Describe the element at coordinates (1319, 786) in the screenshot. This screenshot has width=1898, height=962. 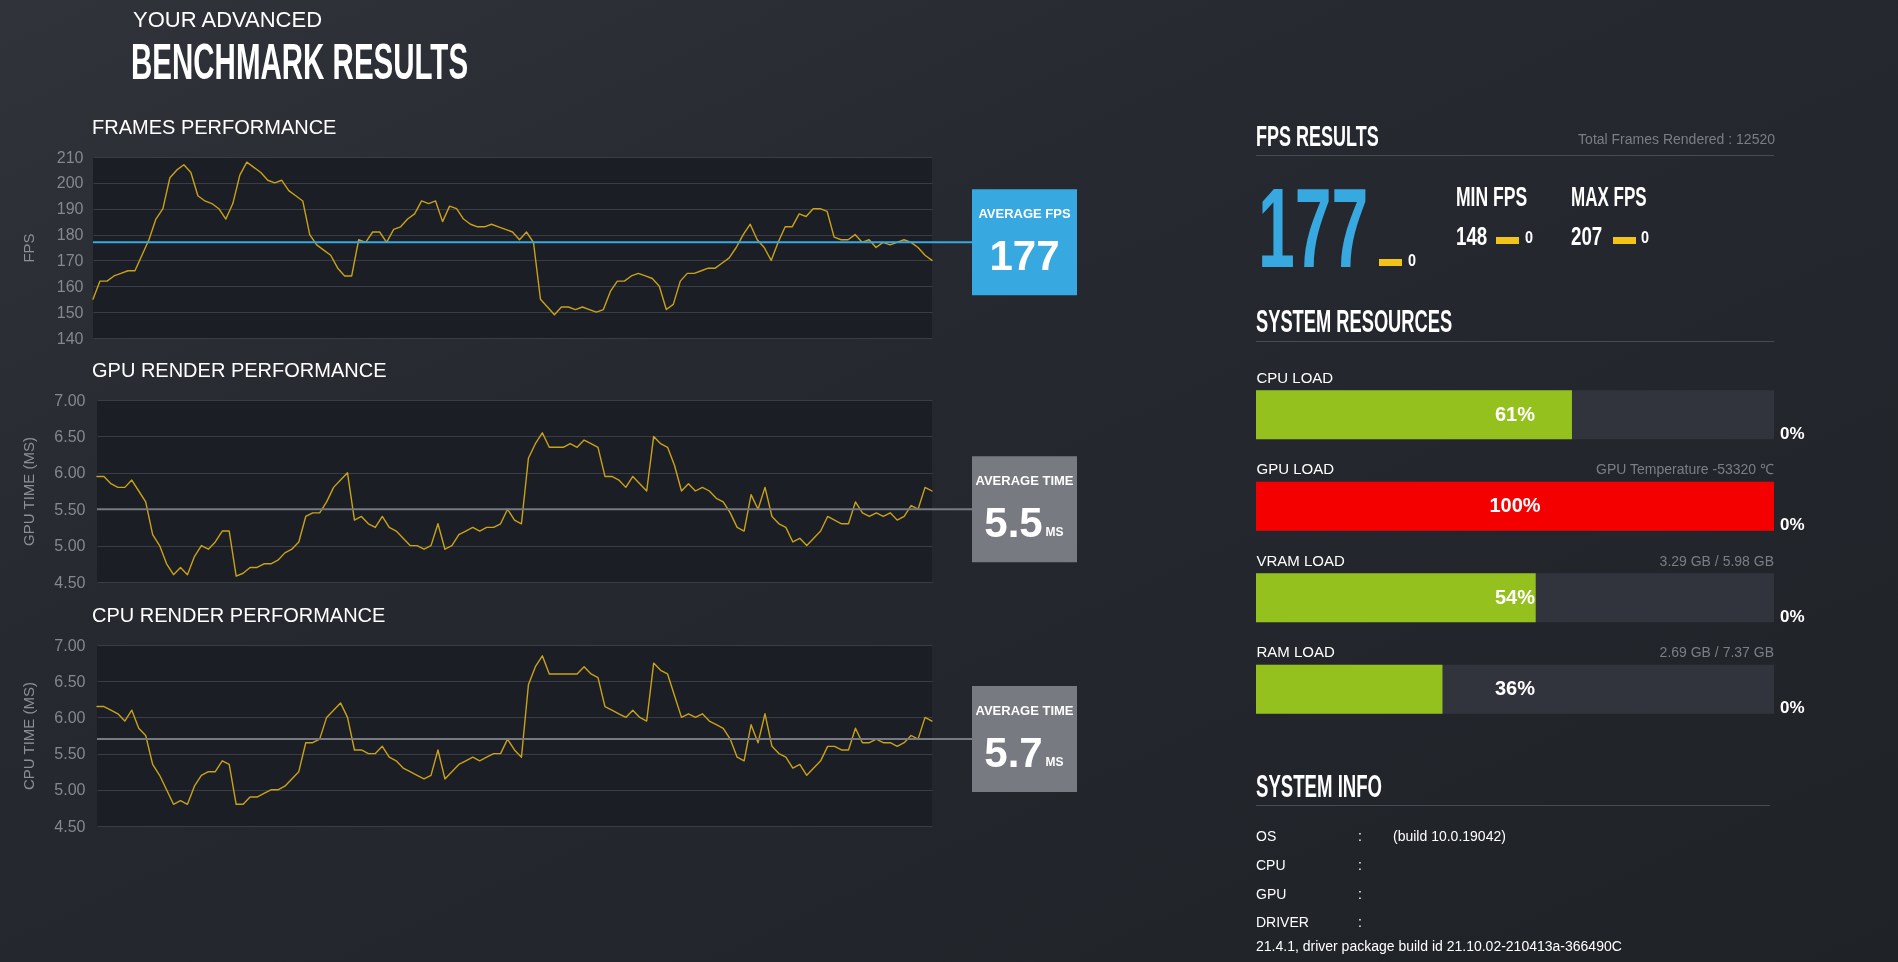
I see `text: SYSTEM INFO` at that location.